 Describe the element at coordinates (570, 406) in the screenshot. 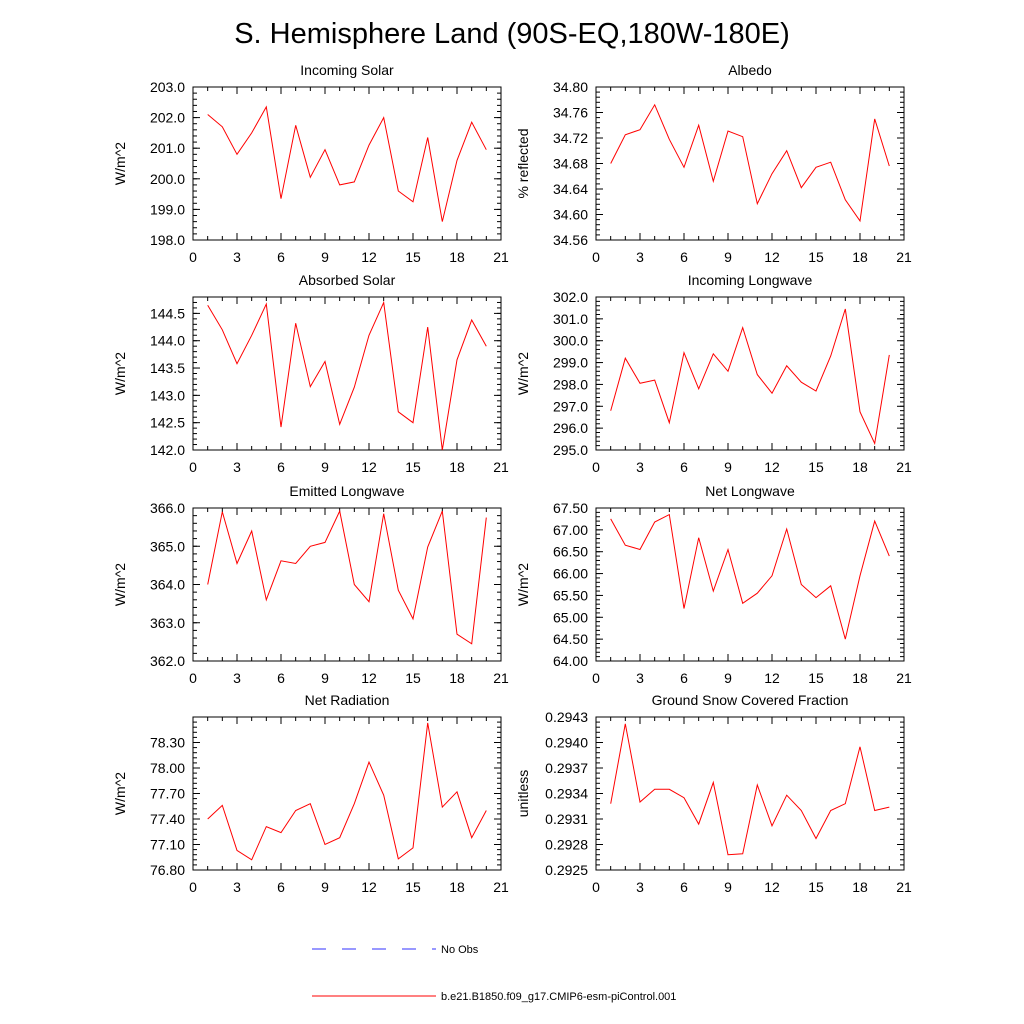

I see `y-tick-label: 297.0` at that location.